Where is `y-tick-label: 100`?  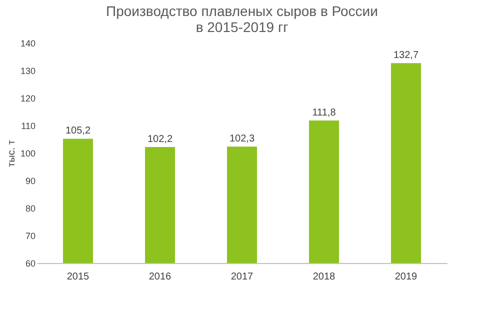 y-tick-label: 100 is located at coordinates (28, 153).